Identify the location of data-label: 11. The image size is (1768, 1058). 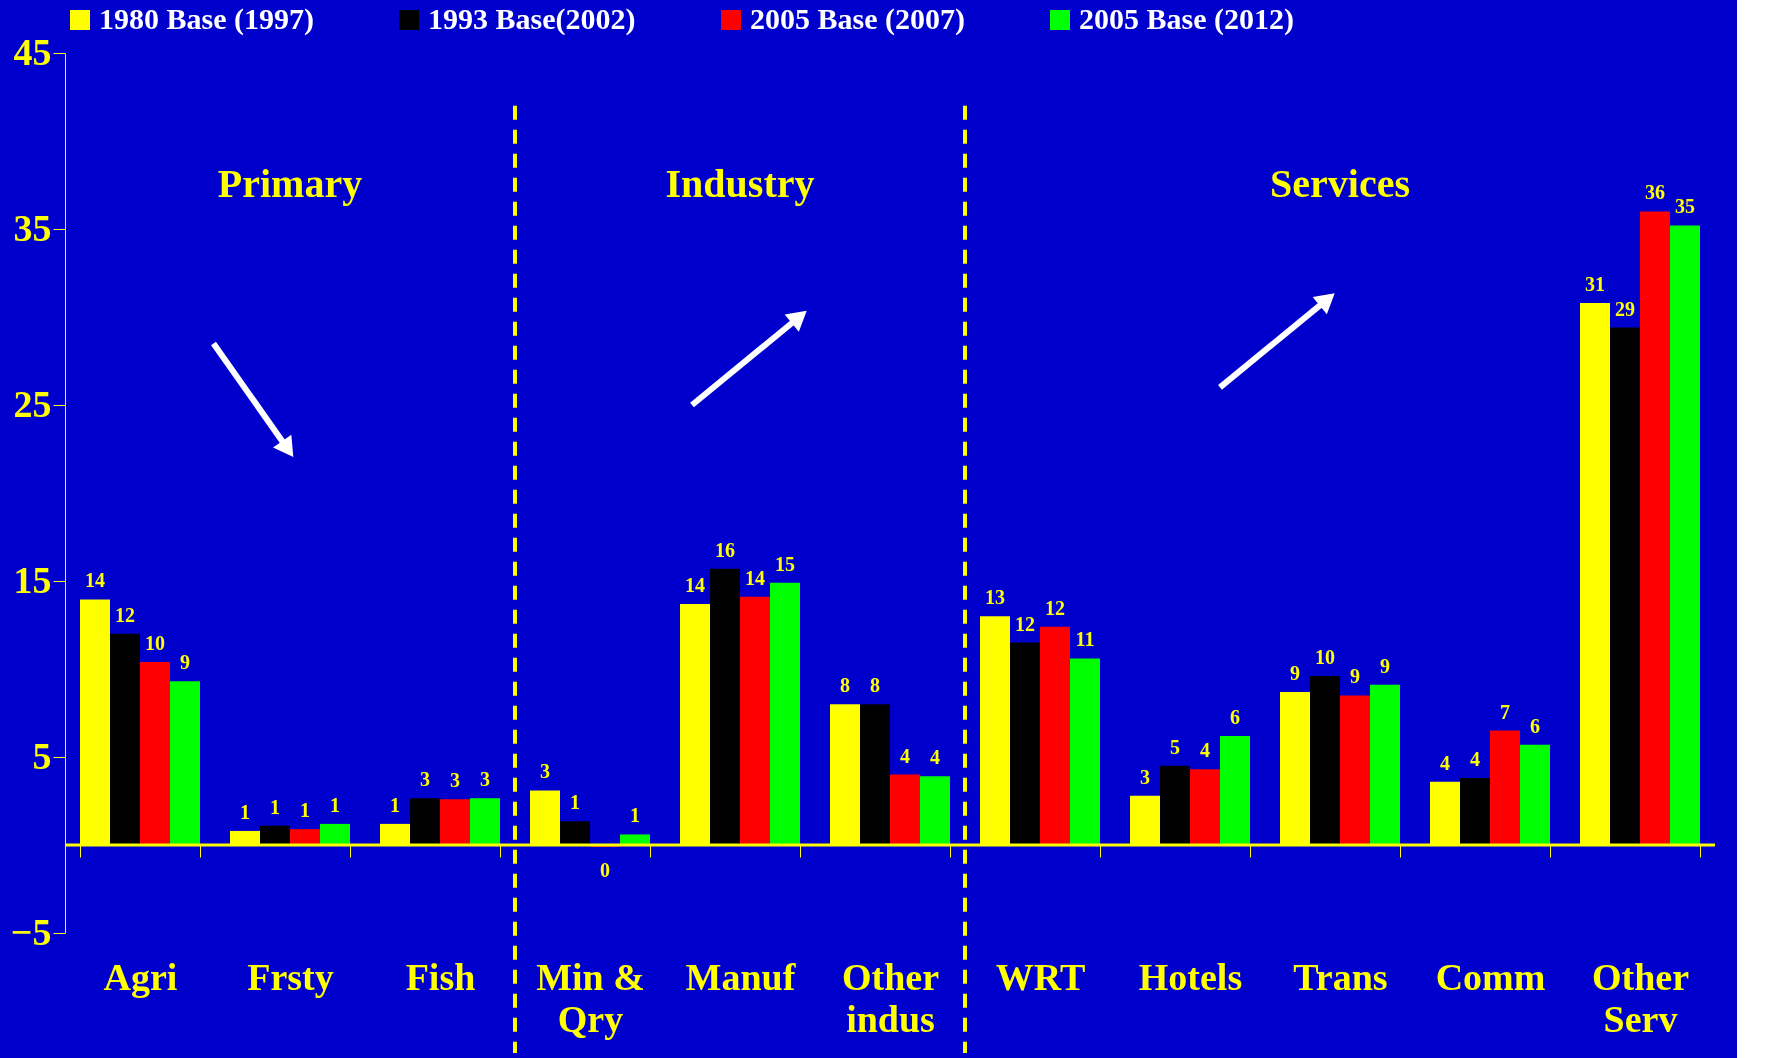
(1085, 639).